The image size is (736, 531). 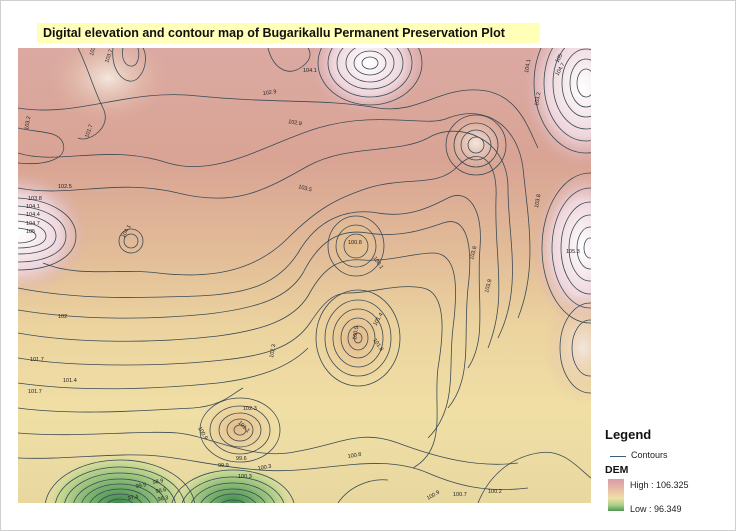 I want to click on knoll-center, so click(x=356, y=338).